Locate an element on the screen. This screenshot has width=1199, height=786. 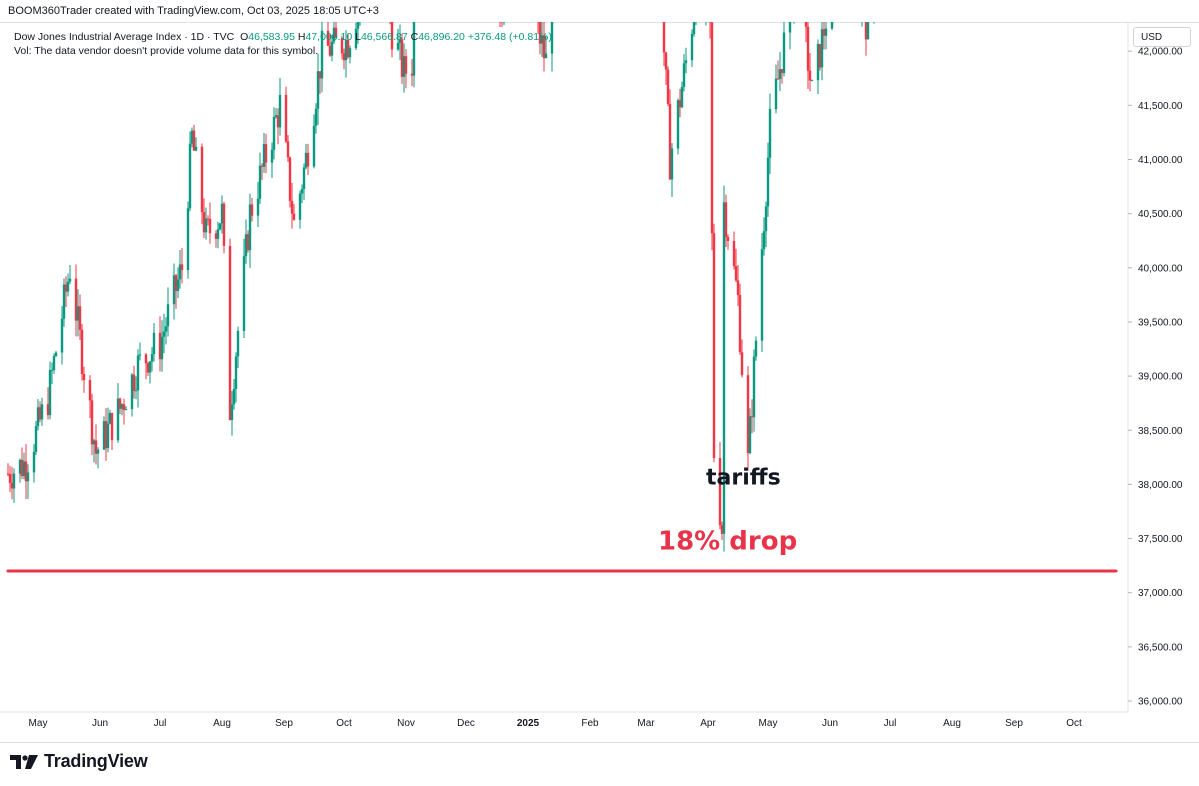
legend-low: 46,566.87 is located at coordinates (384, 37).